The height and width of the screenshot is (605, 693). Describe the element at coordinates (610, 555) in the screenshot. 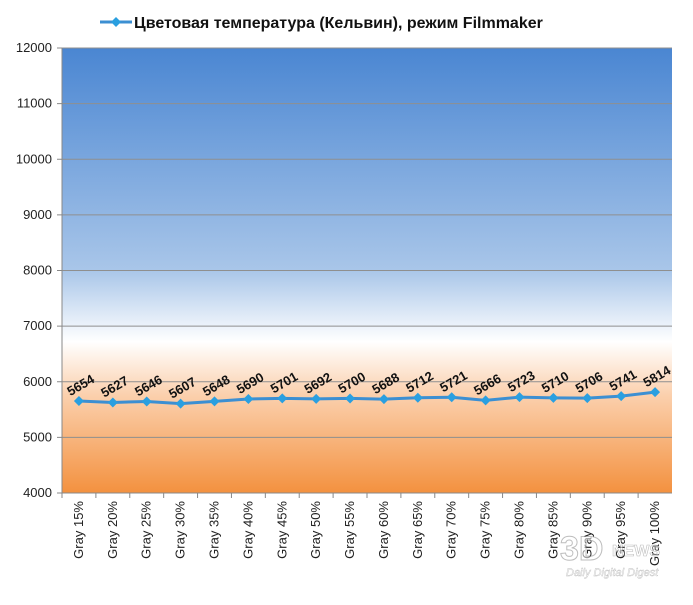

I see `watermark: 3D NEWS Daily Digital Digest` at that location.